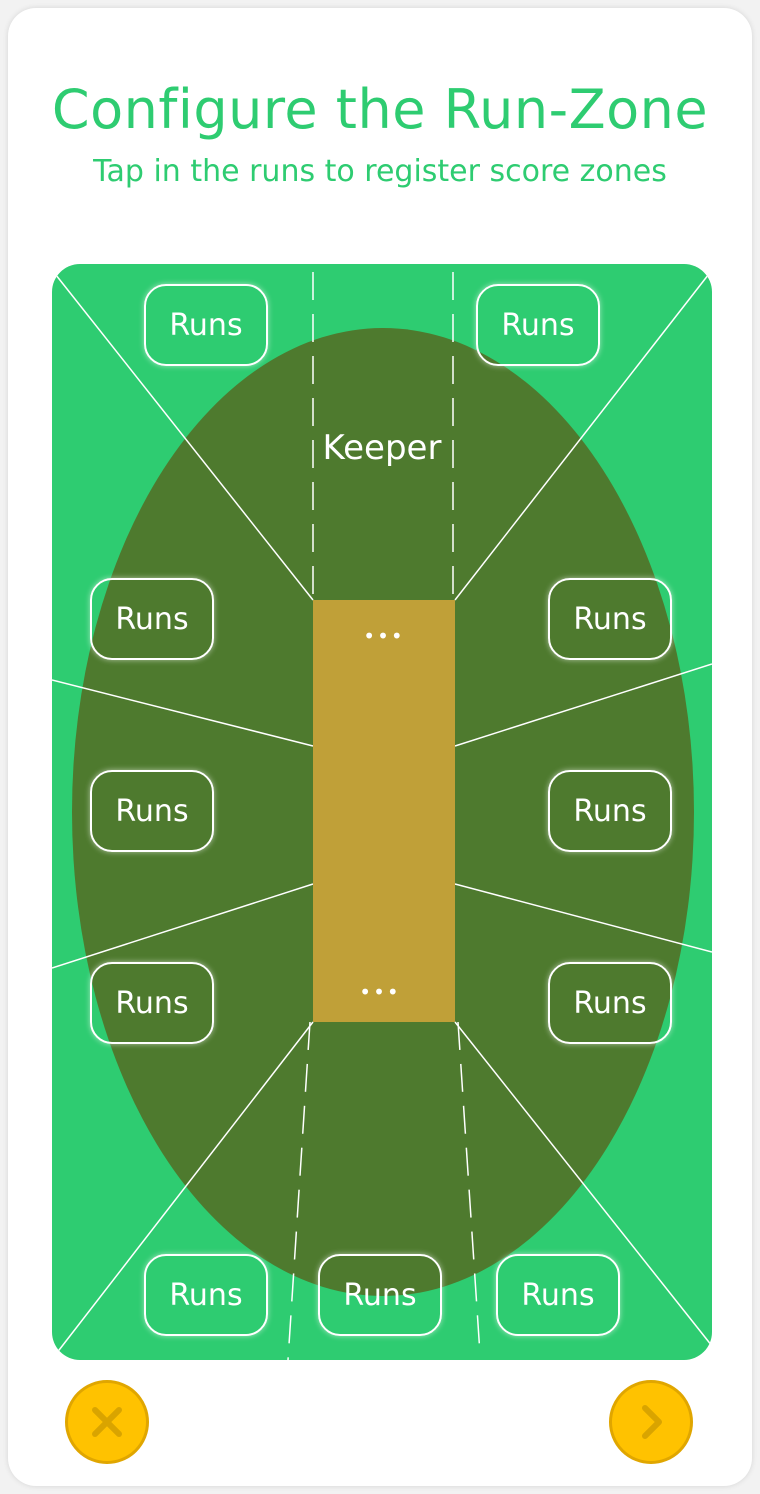 Image resolution: width=760 pixels, height=1494 pixels. What do you see at coordinates (384, 636) in the screenshot?
I see `pitch-top-more-icon: •••` at bounding box center [384, 636].